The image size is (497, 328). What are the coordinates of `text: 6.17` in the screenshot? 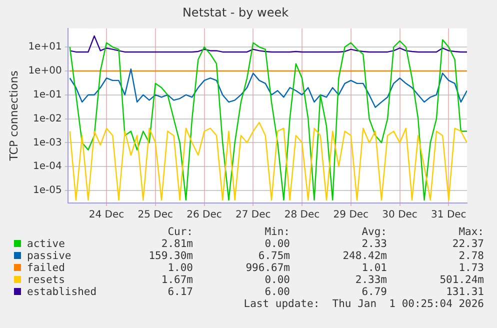 It's located at (180, 292).